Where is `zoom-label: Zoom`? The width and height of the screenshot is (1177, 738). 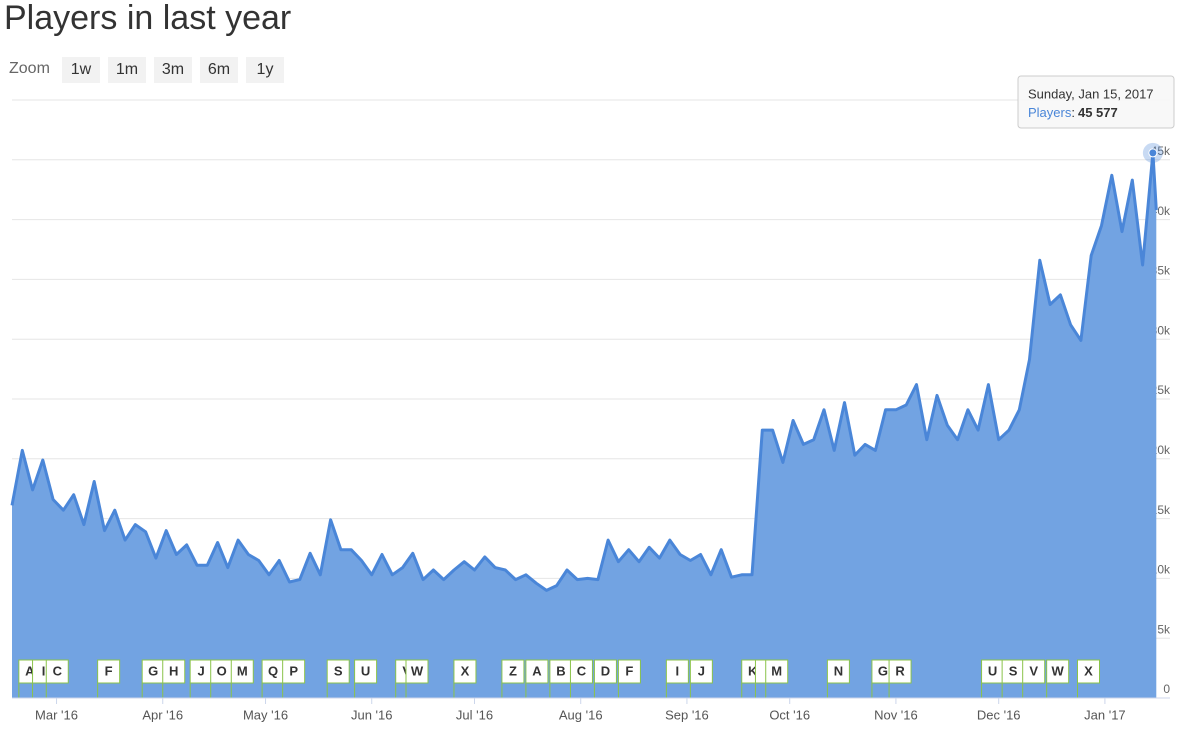
zoom-label: Zoom is located at coordinates (29, 68).